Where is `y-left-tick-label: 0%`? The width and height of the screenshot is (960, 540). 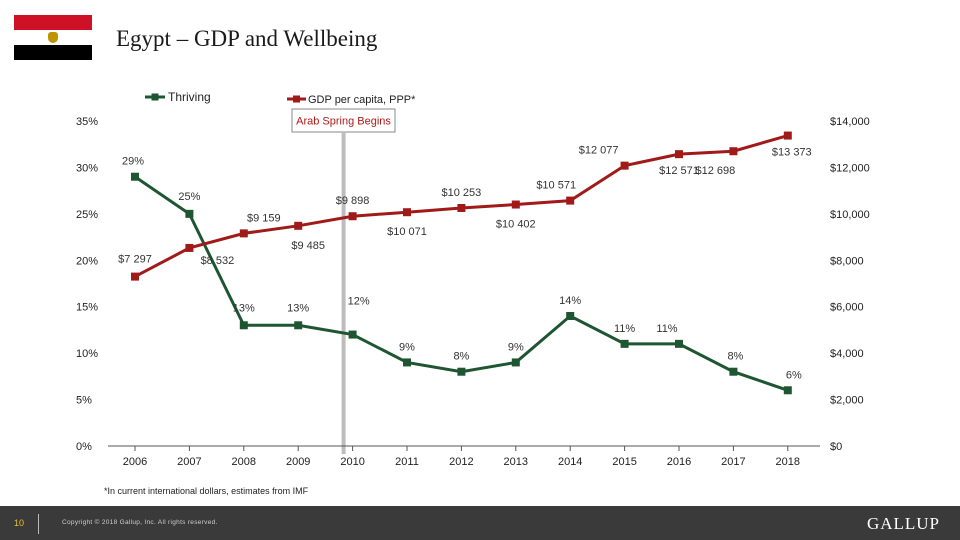 y-left-tick-label: 0% is located at coordinates (84, 447).